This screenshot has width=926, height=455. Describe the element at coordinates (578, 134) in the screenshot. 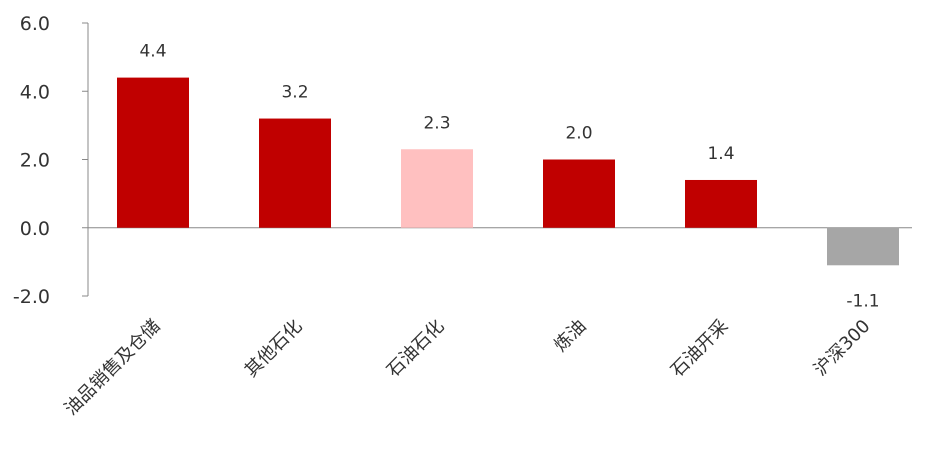

I see `data-label: 2.0` at that location.